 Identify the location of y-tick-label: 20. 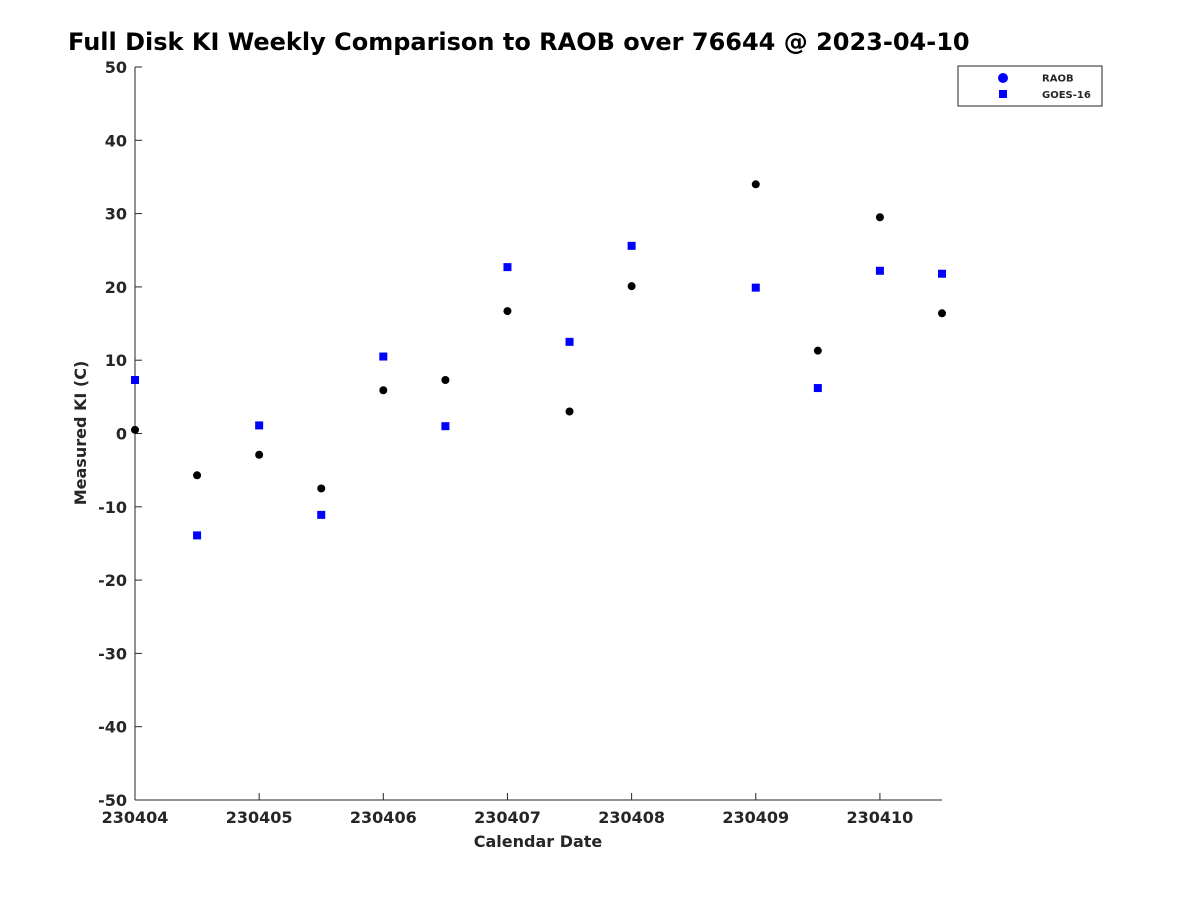
(116, 287).